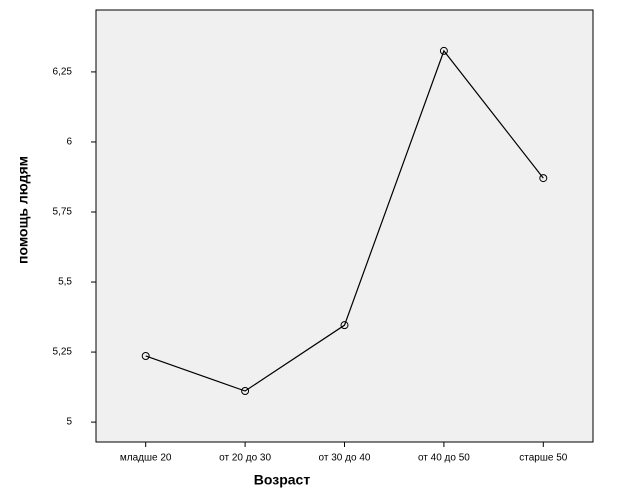 The width and height of the screenshot is (629, 504). Describe the element at coordinates (69, 422) in the screenshot. I see `y-tick-label: 5` at that location.